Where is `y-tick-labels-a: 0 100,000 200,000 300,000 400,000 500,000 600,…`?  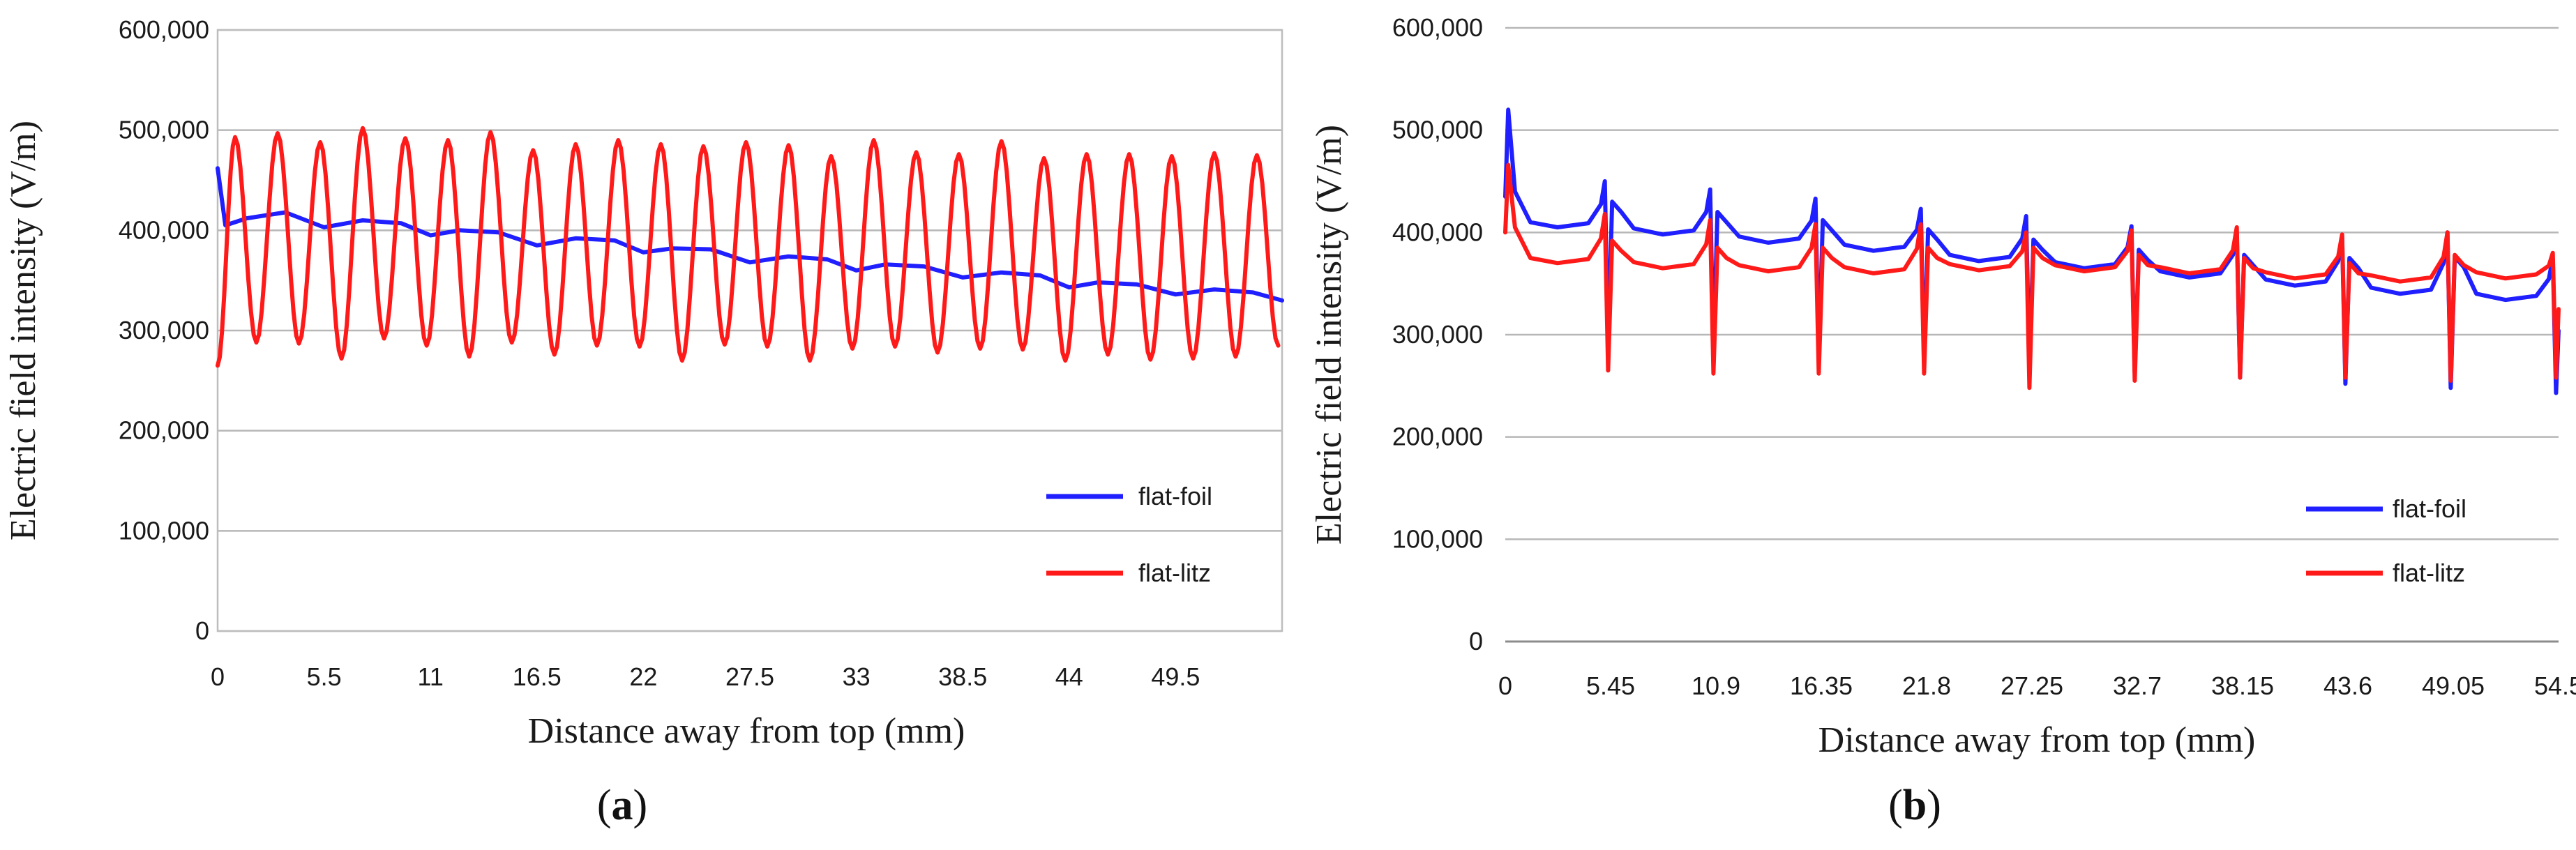 y-tick-labels-a: 0 100,000 200,000 300,000 400,000 500,000 600,… is located at coordinates (164, 330).